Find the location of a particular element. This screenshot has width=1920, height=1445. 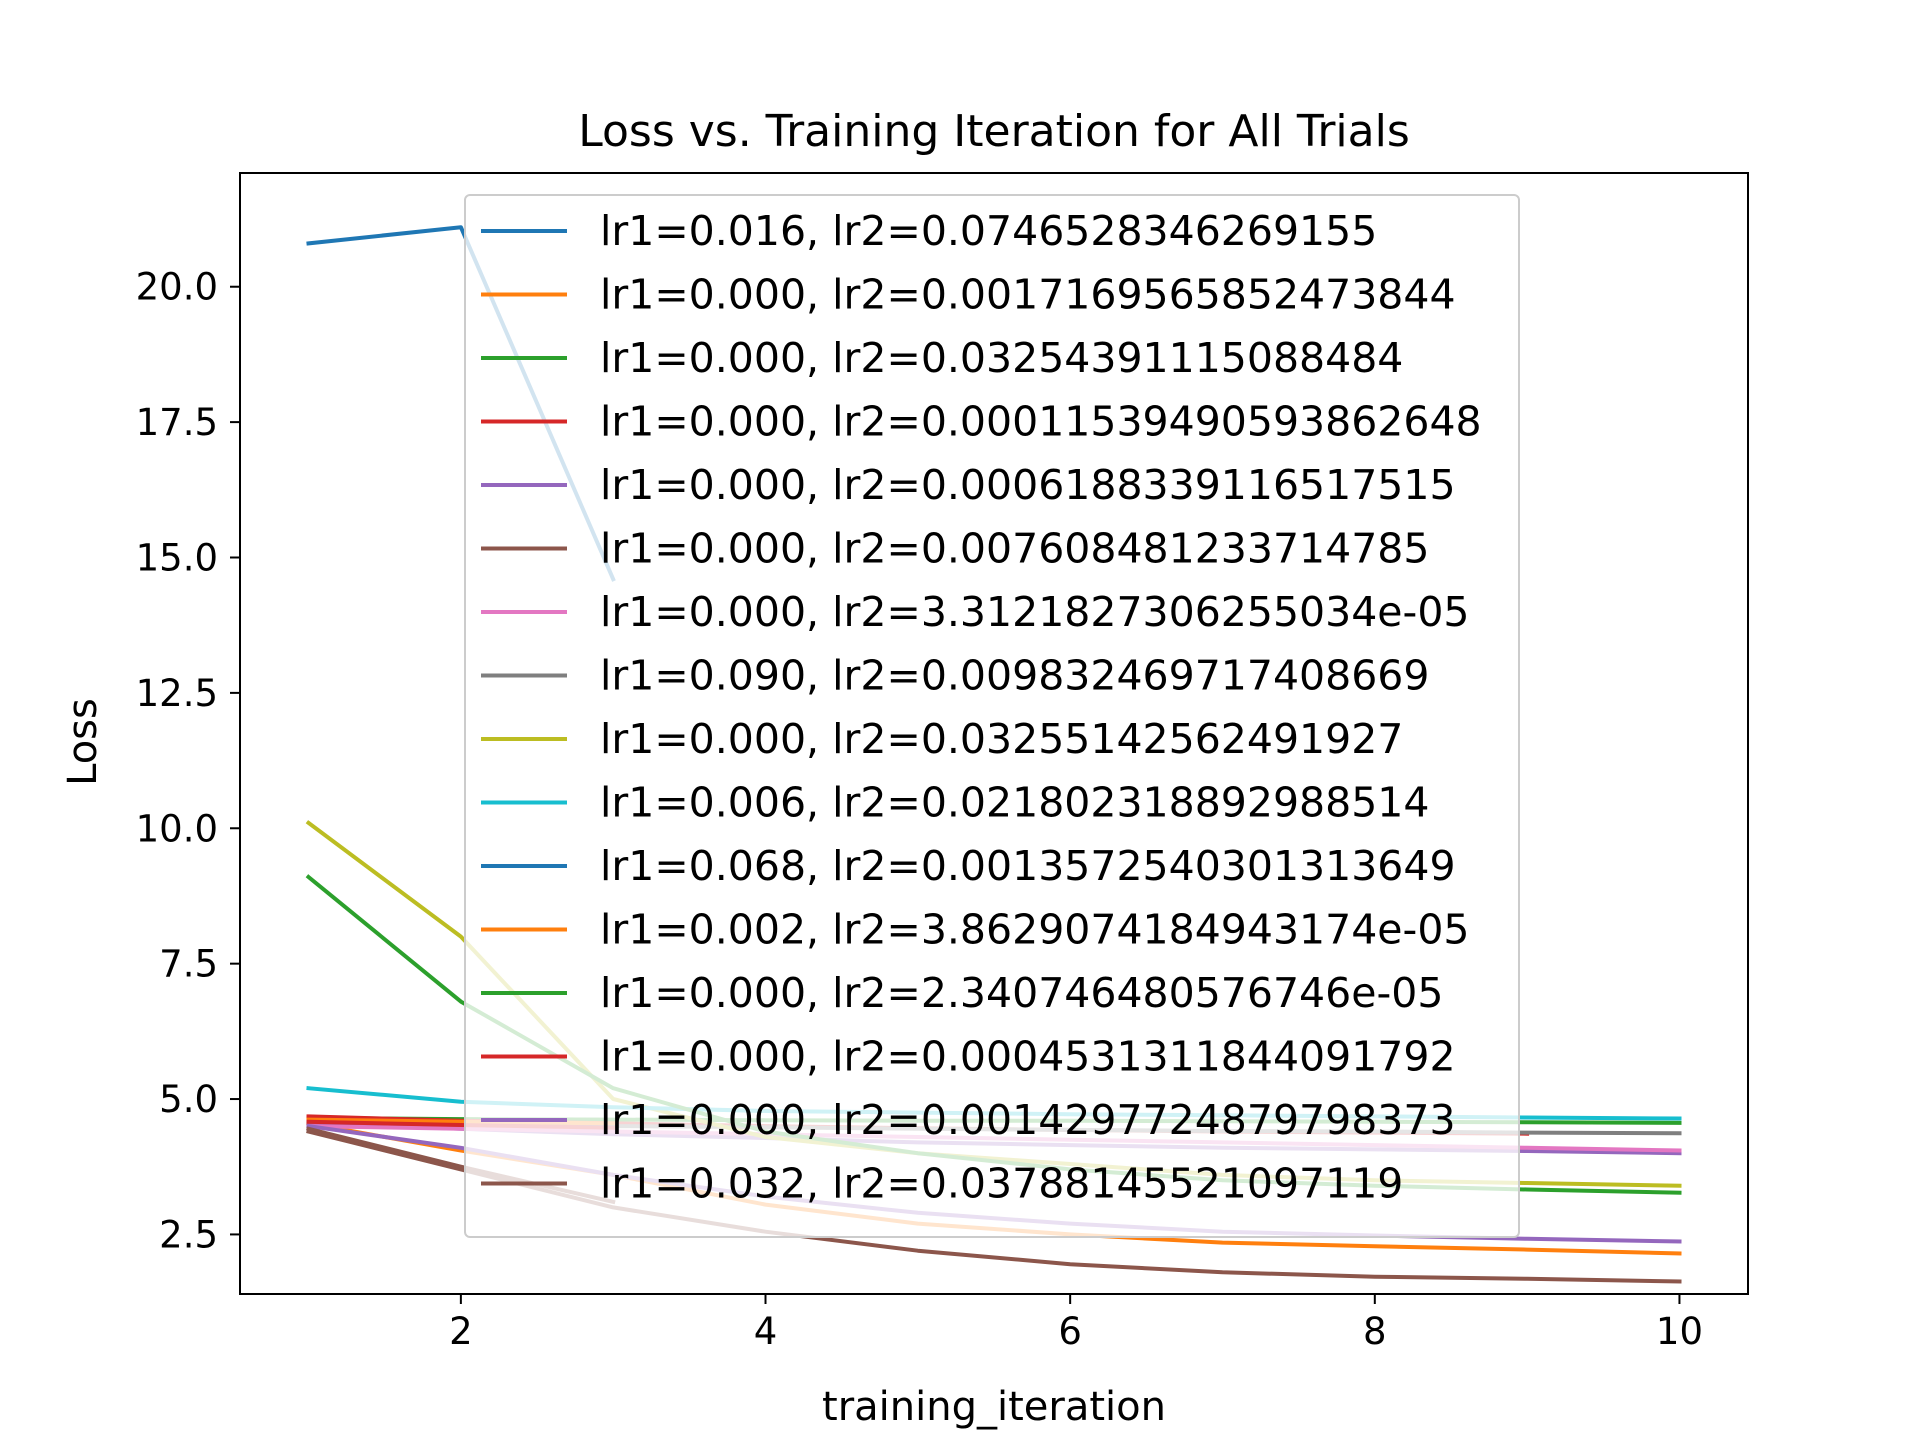

y-tick-label: 12.5 is located at coordinates (177, 693).